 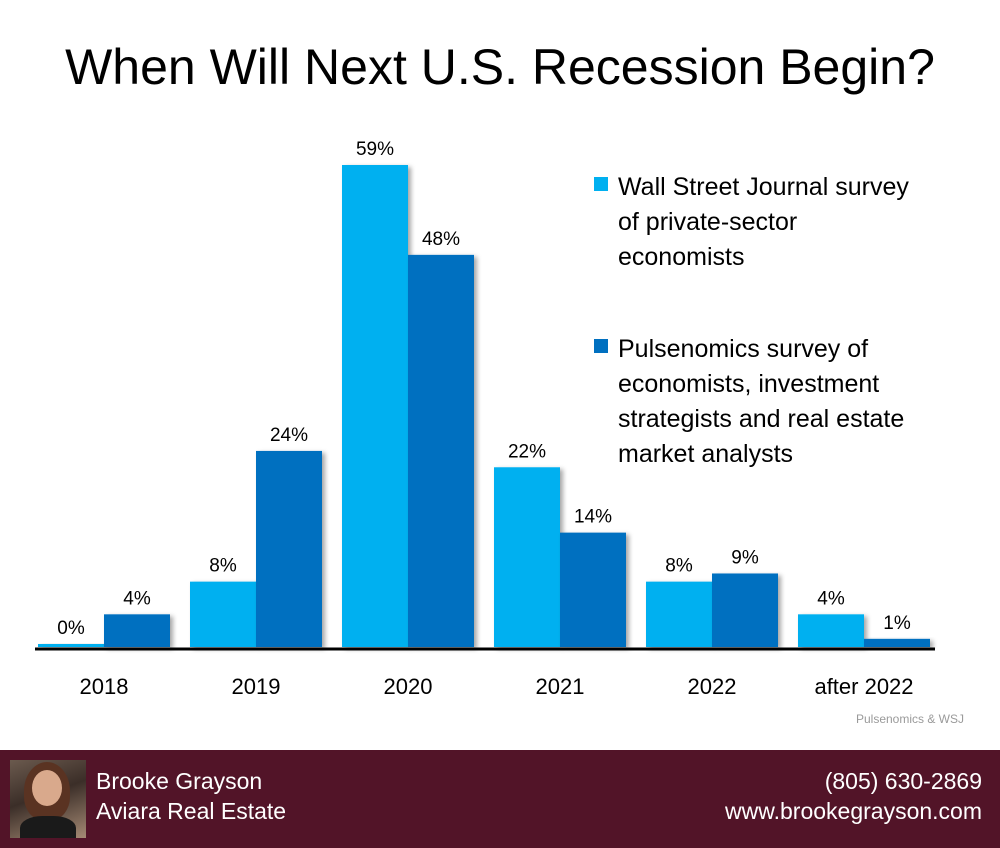 I want to click on legend-line: Wall Street Journal survey, so click(x=763, y=187).